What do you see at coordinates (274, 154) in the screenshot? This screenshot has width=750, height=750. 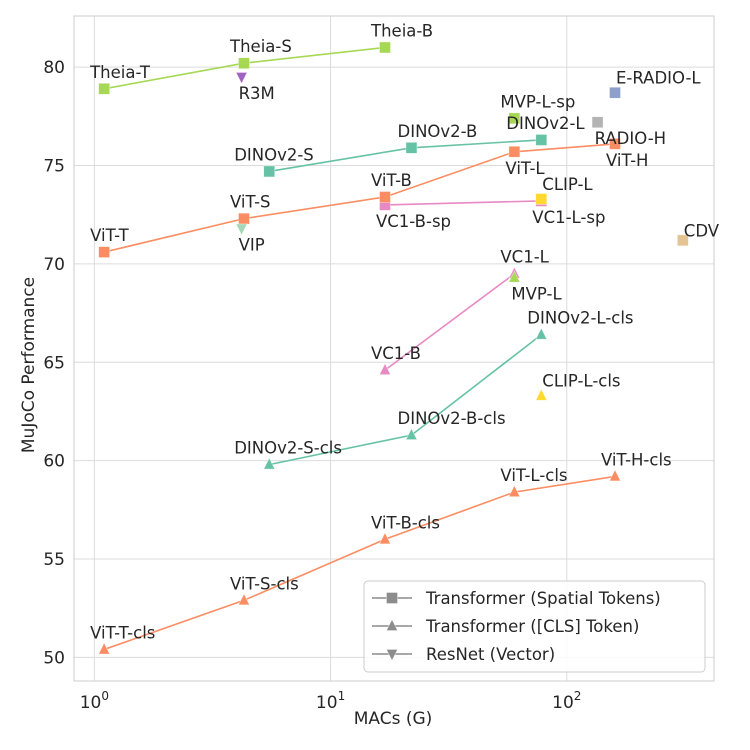 I see `point-label: DINOv2-S` at bounding box center [274, 154].